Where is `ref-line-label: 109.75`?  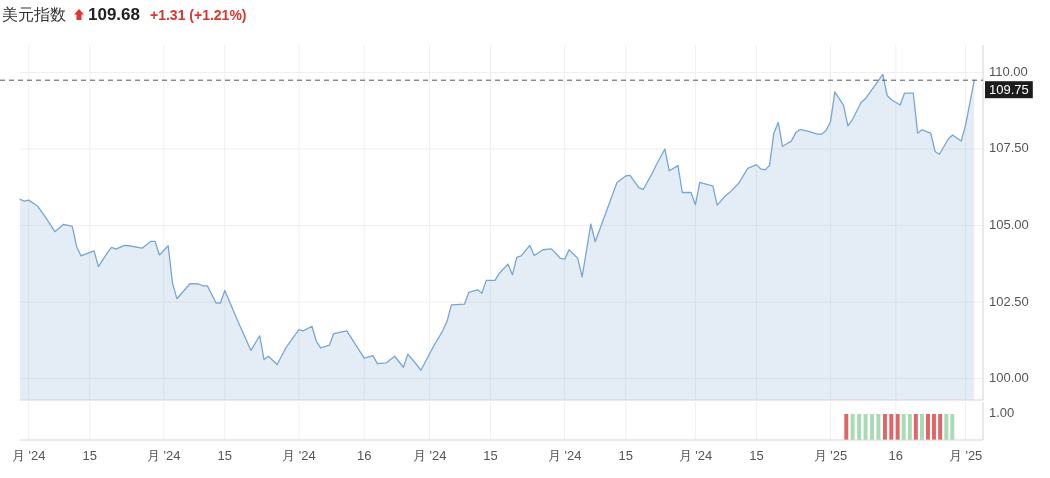
ref-line-label: 109.75 is located at coordinates (1009, 89).